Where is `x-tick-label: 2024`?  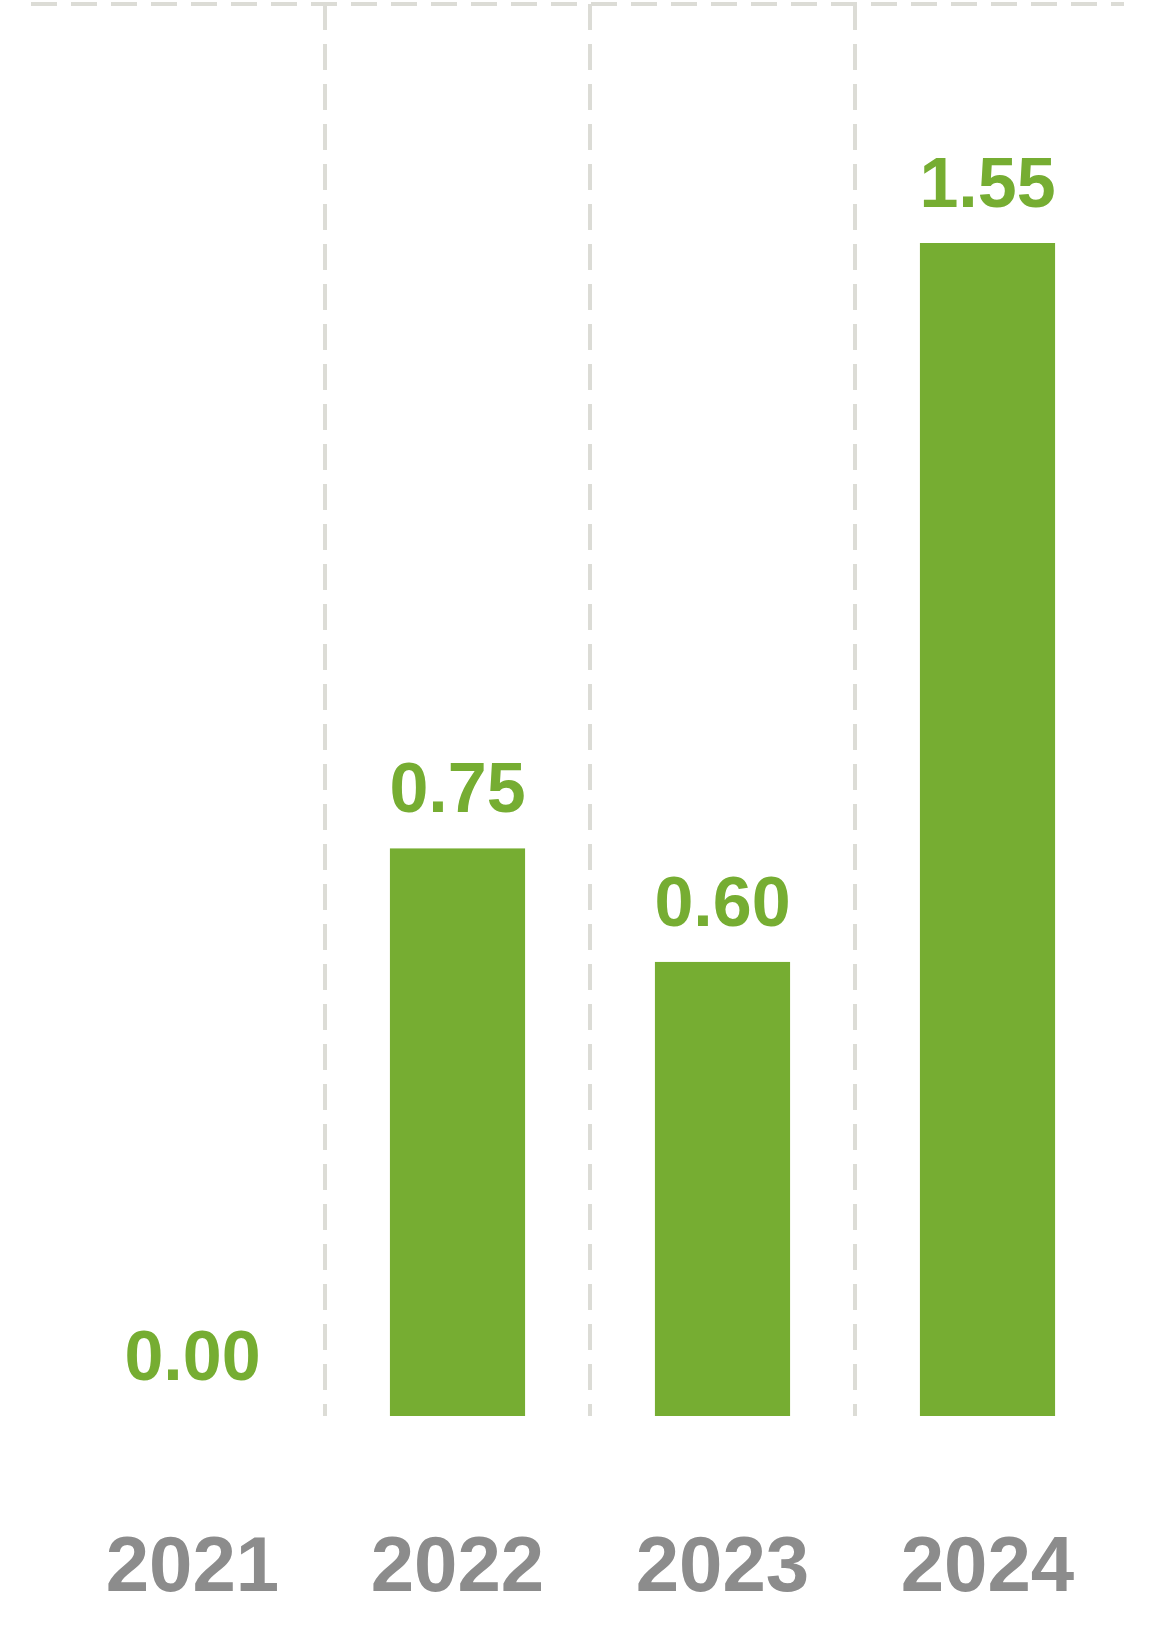 x-tick-label: 2024 is located at coordinates (987, 1564).